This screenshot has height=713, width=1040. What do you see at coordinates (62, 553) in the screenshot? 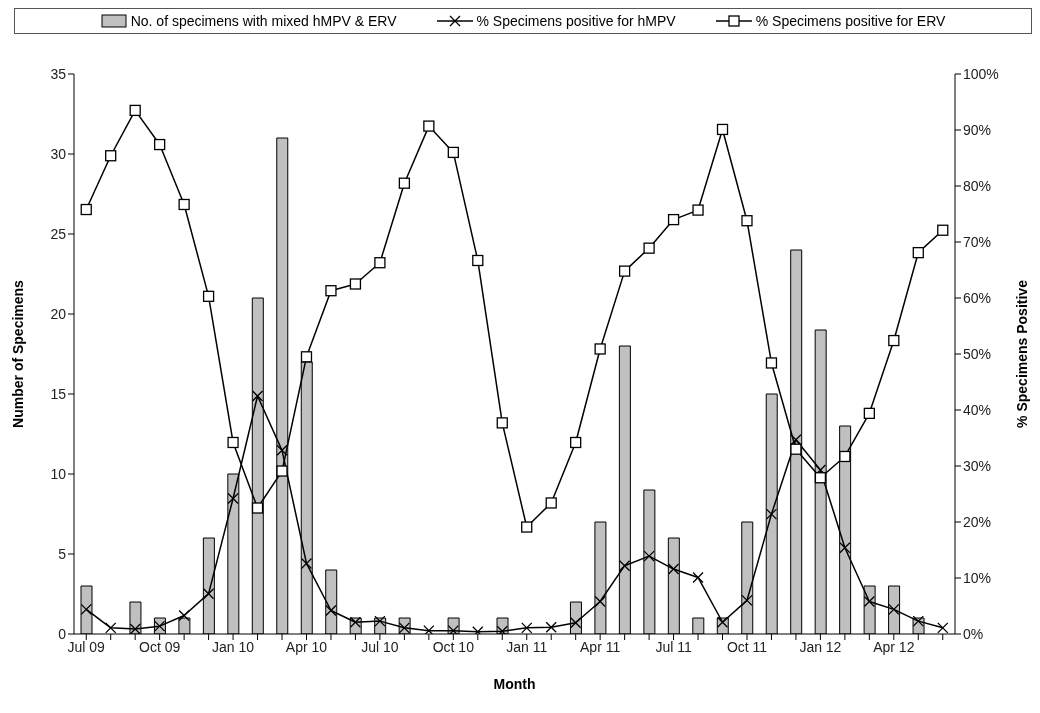
I see `y-tick-label: 5` at bounding box center [62, 553].